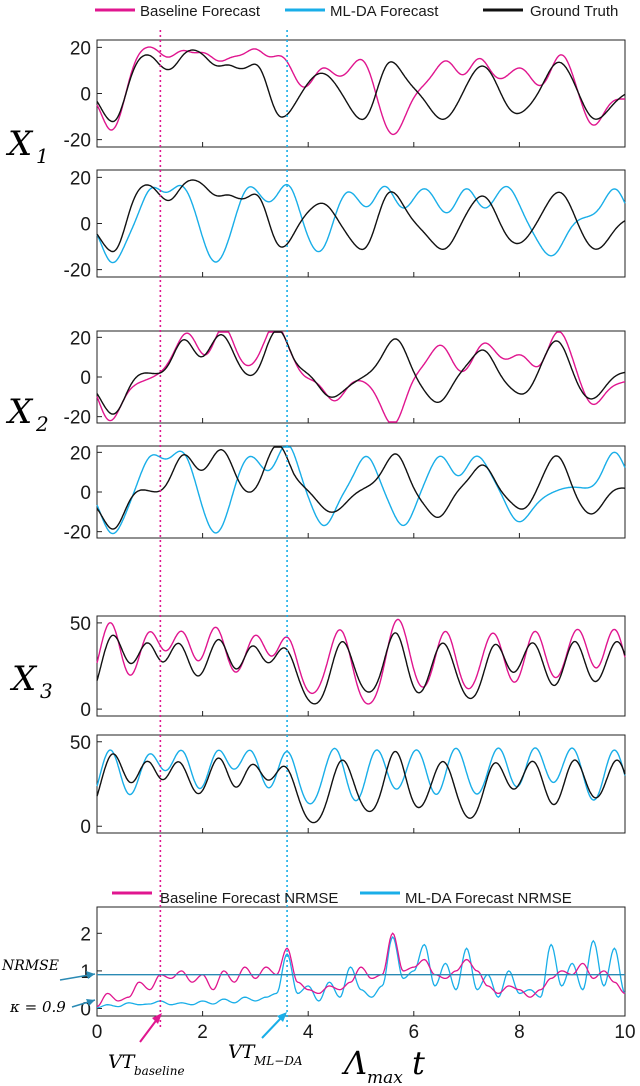  I want to click on vt-mlda-main: VT, so click(242, 1052).